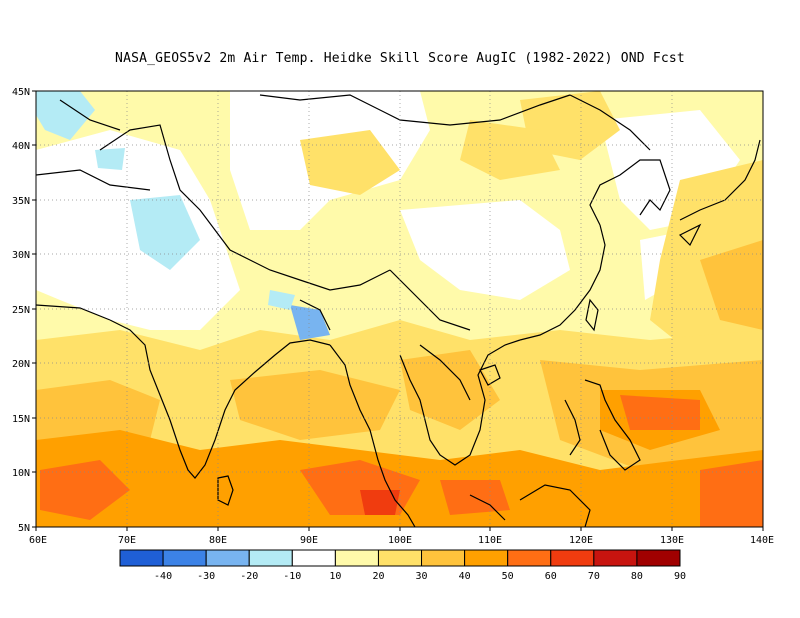 Image resolution: width=800 pixels, height=618 pixels. Describe the element at coordinates (127, 540) in the screenshot. I see `lon-label: 70E` at that location.